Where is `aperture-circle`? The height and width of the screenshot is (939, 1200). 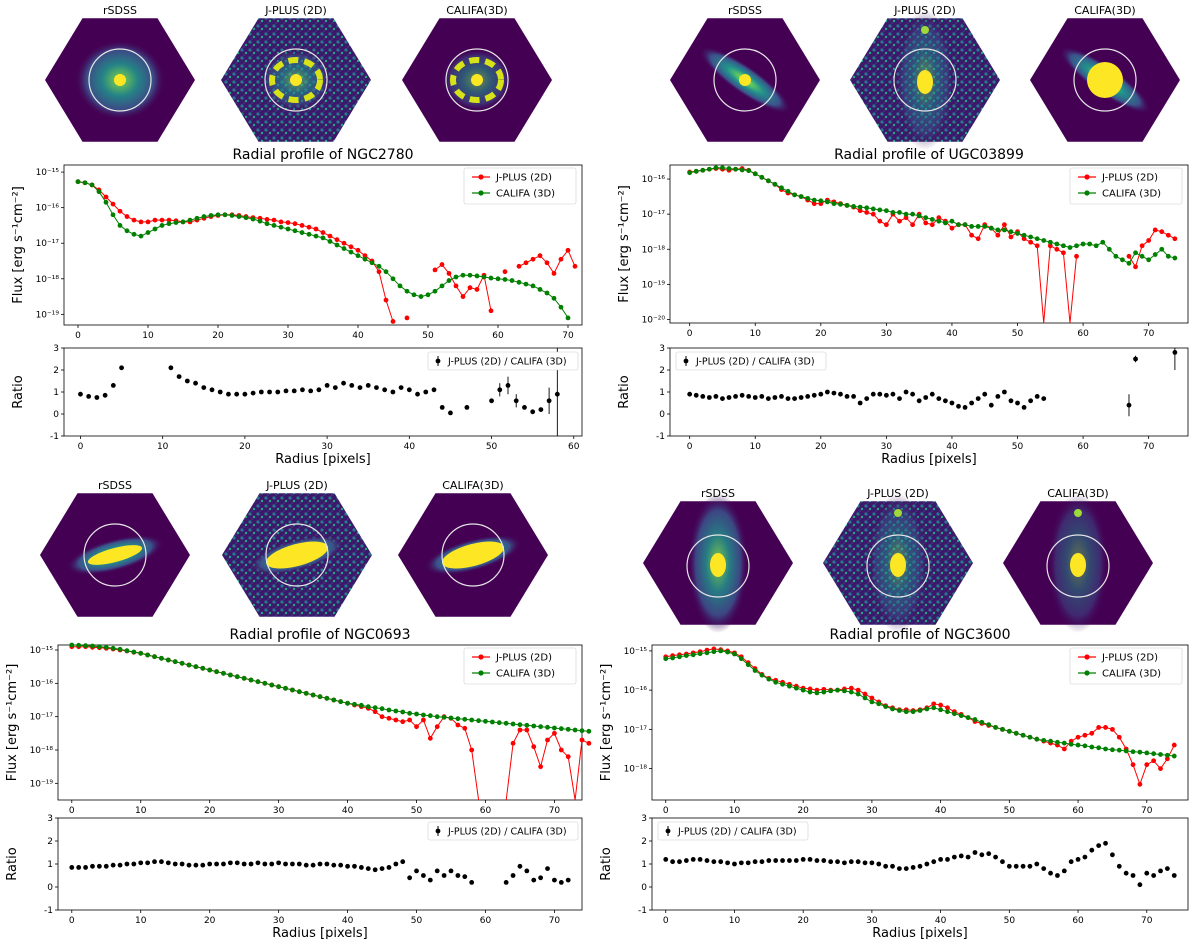
aperture-circle is located at coordinates (1105, 80).